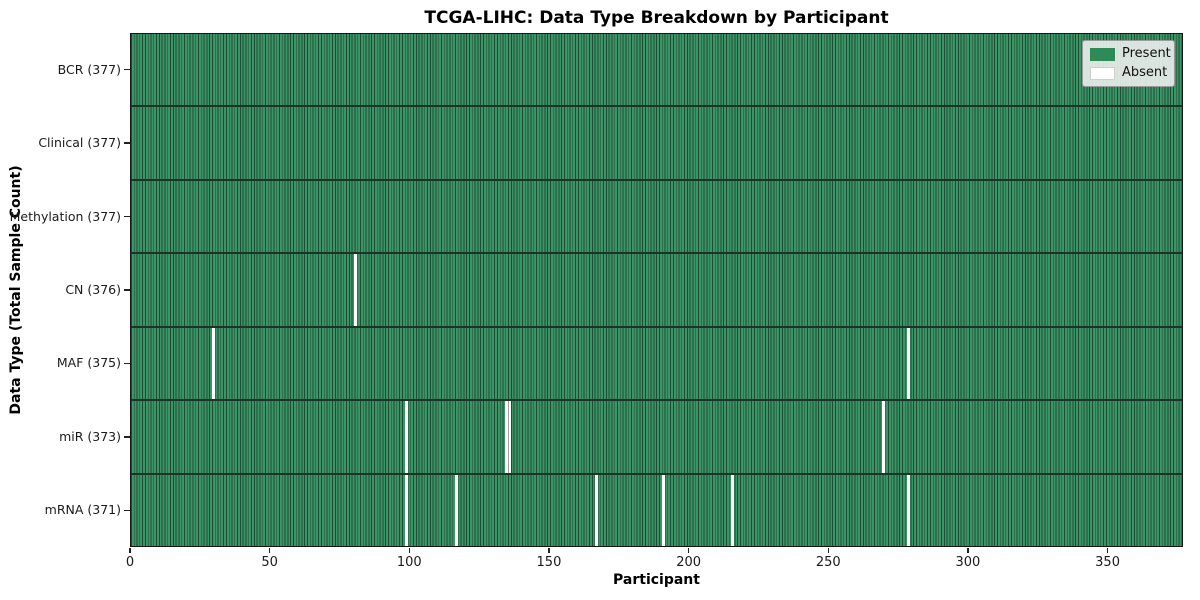 This screenshot has height=600, width=1200. What do you see at coordinates (656, 142) in the screenshot?
I see `heatmap-row-clinical` at bounding box center [656, 142].